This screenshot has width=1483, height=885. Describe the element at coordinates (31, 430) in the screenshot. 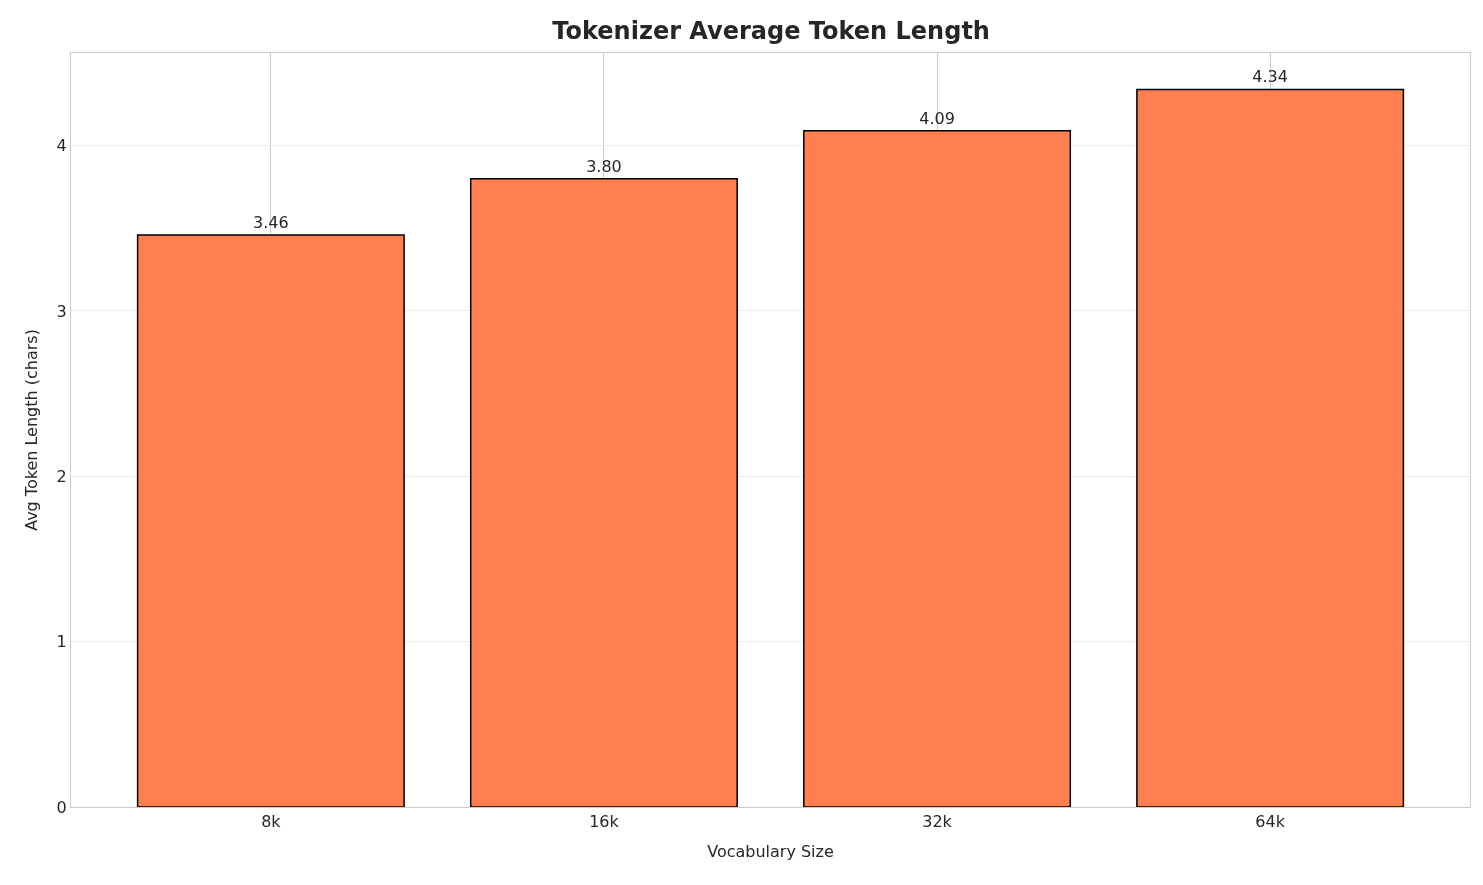

I see `y-axis-title: Avg Token Length (chars)` at that location.